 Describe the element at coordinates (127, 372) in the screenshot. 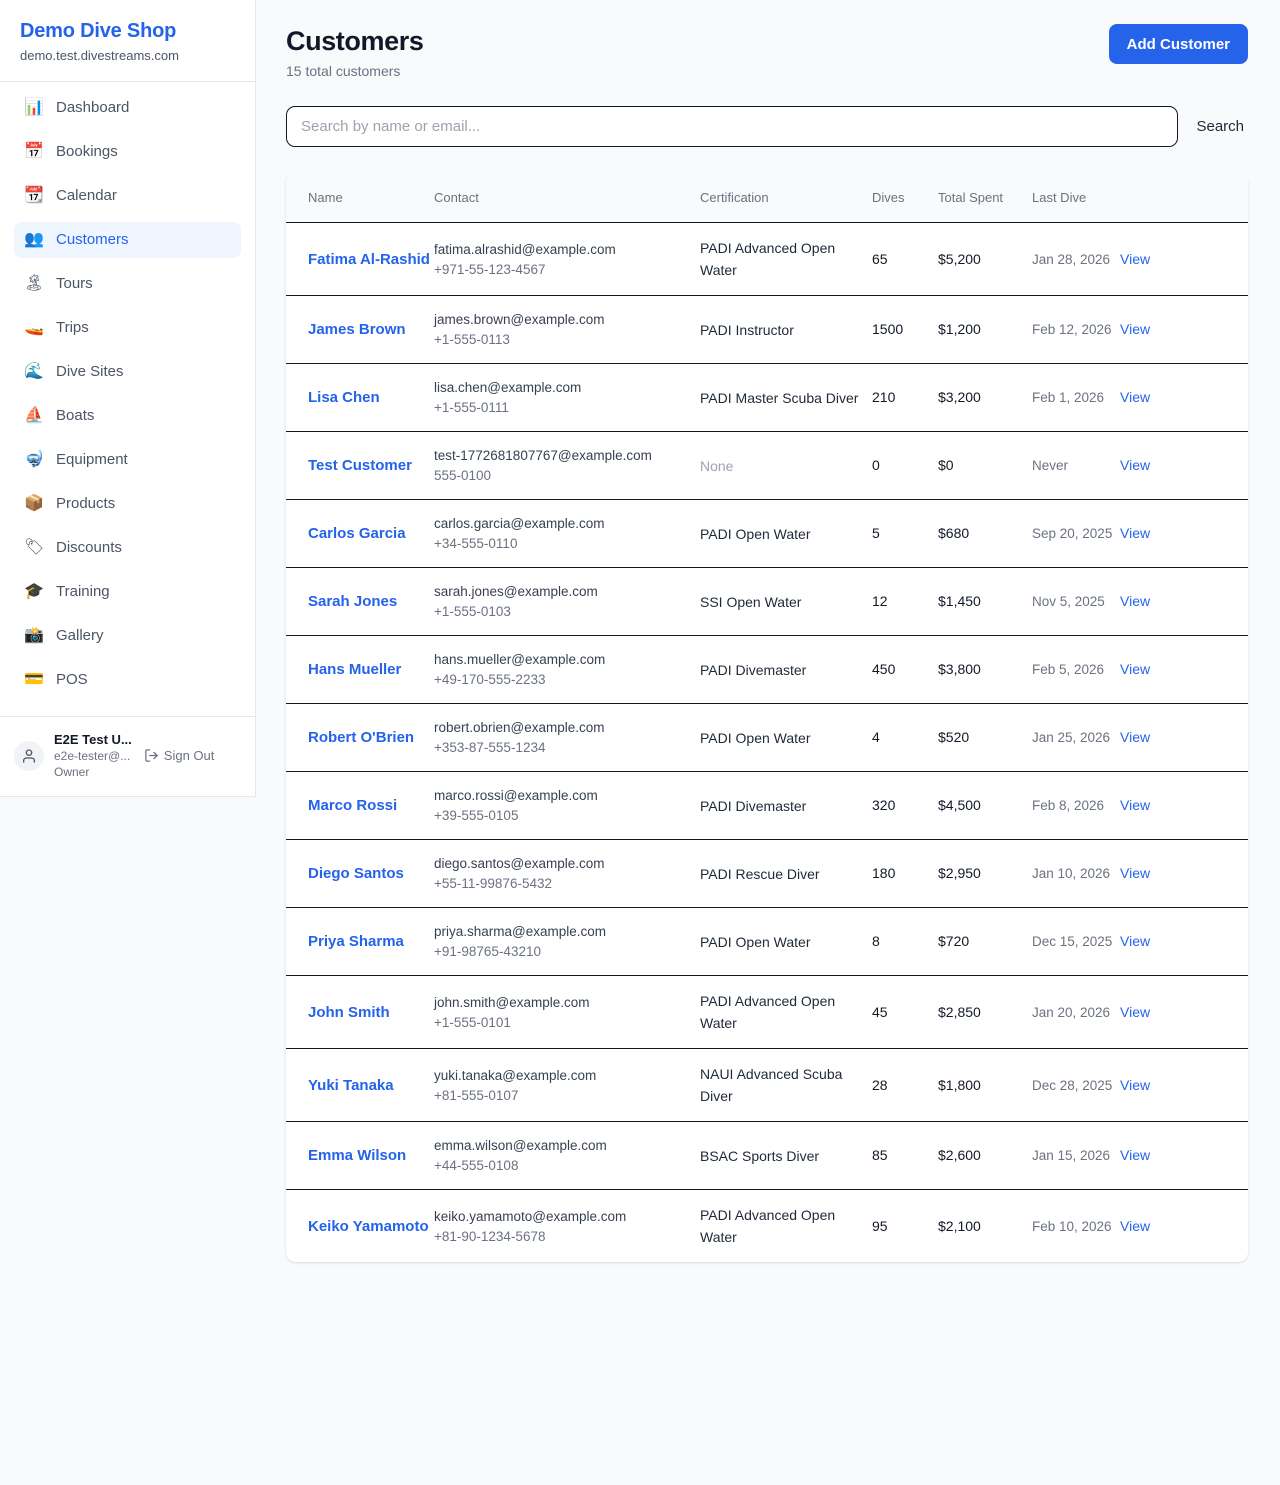

I see `sidebar-item-dive-sites: 🌊 Dive Sites` at that location.